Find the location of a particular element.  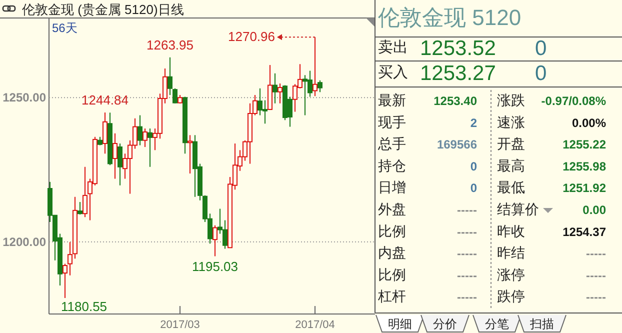

text: 买入 is located at coordinates (393, 72).